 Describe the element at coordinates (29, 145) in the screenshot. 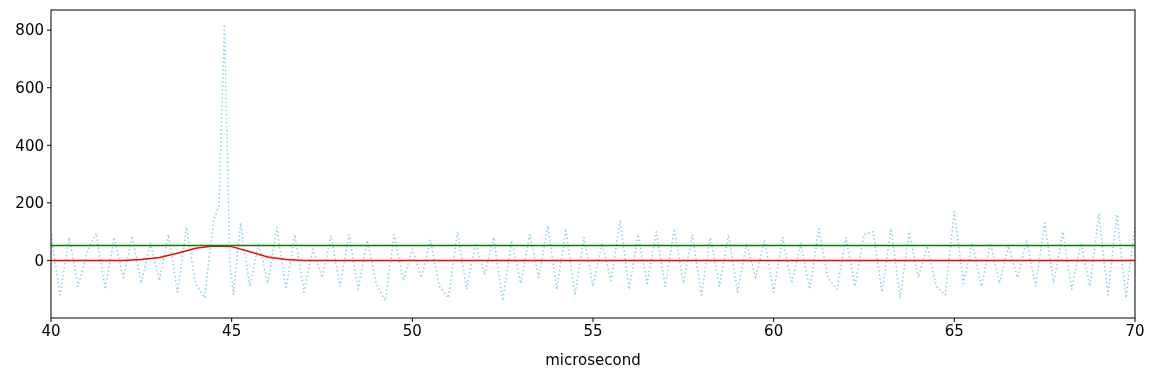

I see `y-tick-label: 400` at that location.